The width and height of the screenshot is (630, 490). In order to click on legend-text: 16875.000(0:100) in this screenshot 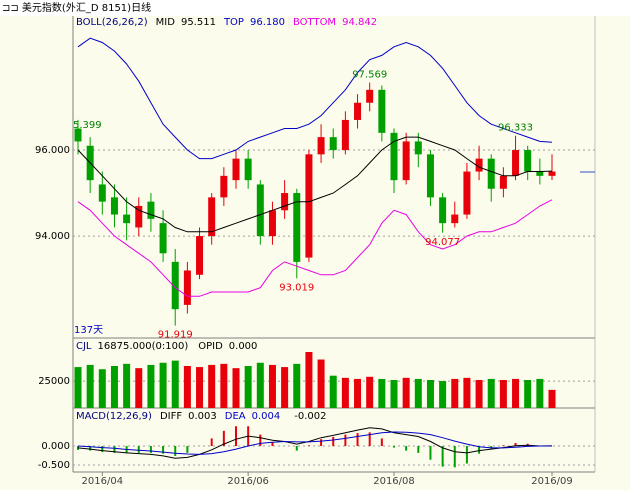, I will do `click(143, 346)`.